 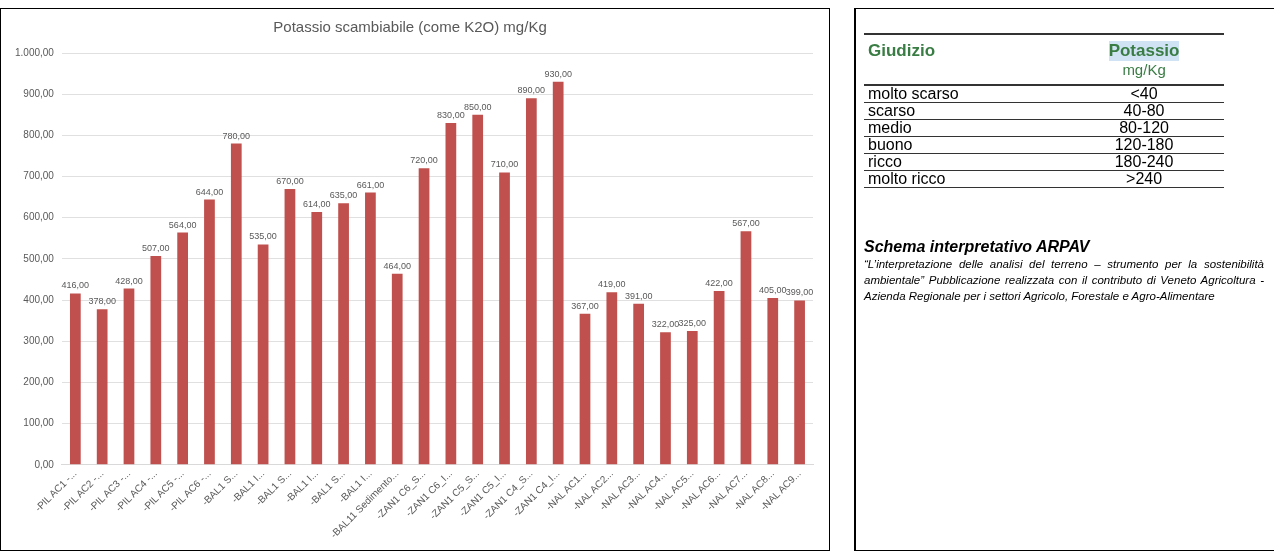 What do you see at coordinates (397, 265) in the screenshot?
I see `data-label: 464,00` at bounding box center [397, 265].